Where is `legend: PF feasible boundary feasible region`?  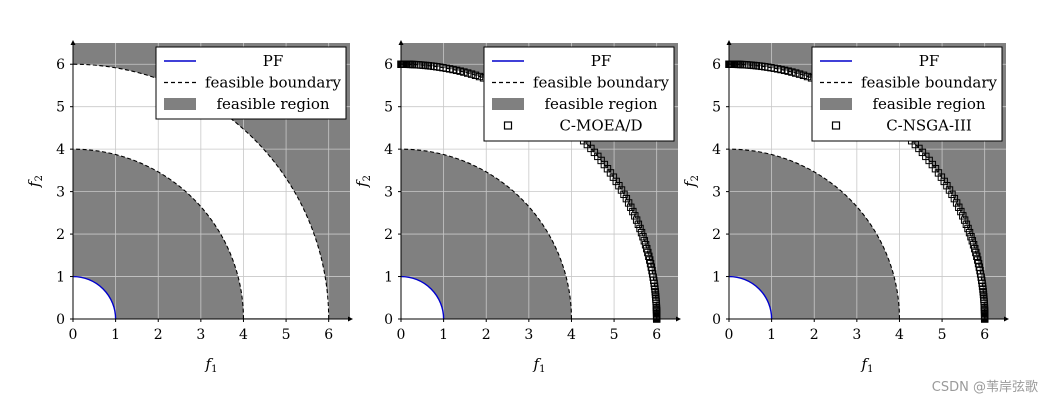 legend: PF feasible boundary feasible region is located at coordinates (251, 83).